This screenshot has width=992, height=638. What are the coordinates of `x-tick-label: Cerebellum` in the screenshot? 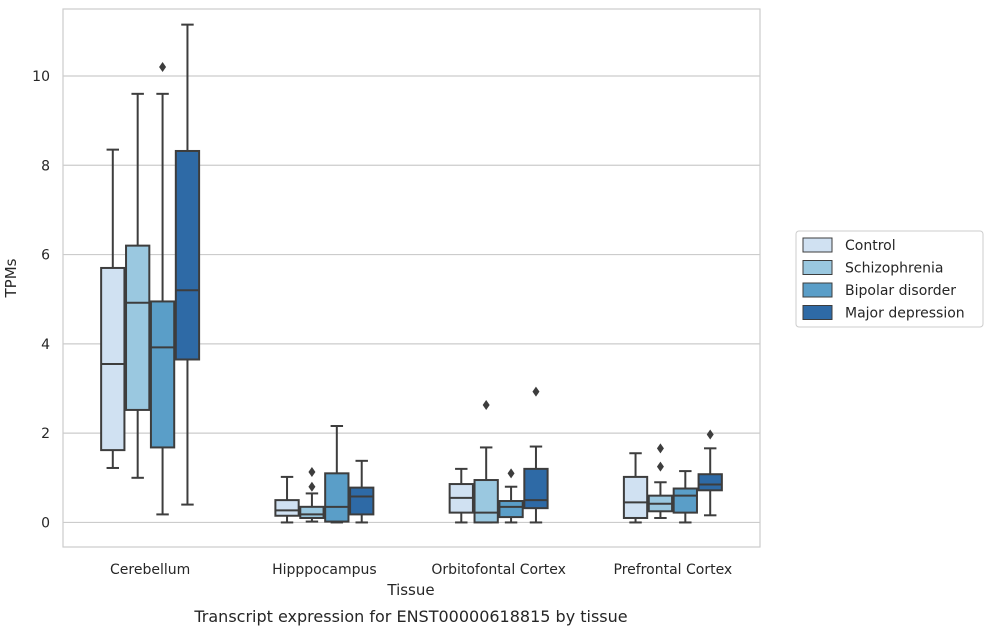 It's located at (150, 570).